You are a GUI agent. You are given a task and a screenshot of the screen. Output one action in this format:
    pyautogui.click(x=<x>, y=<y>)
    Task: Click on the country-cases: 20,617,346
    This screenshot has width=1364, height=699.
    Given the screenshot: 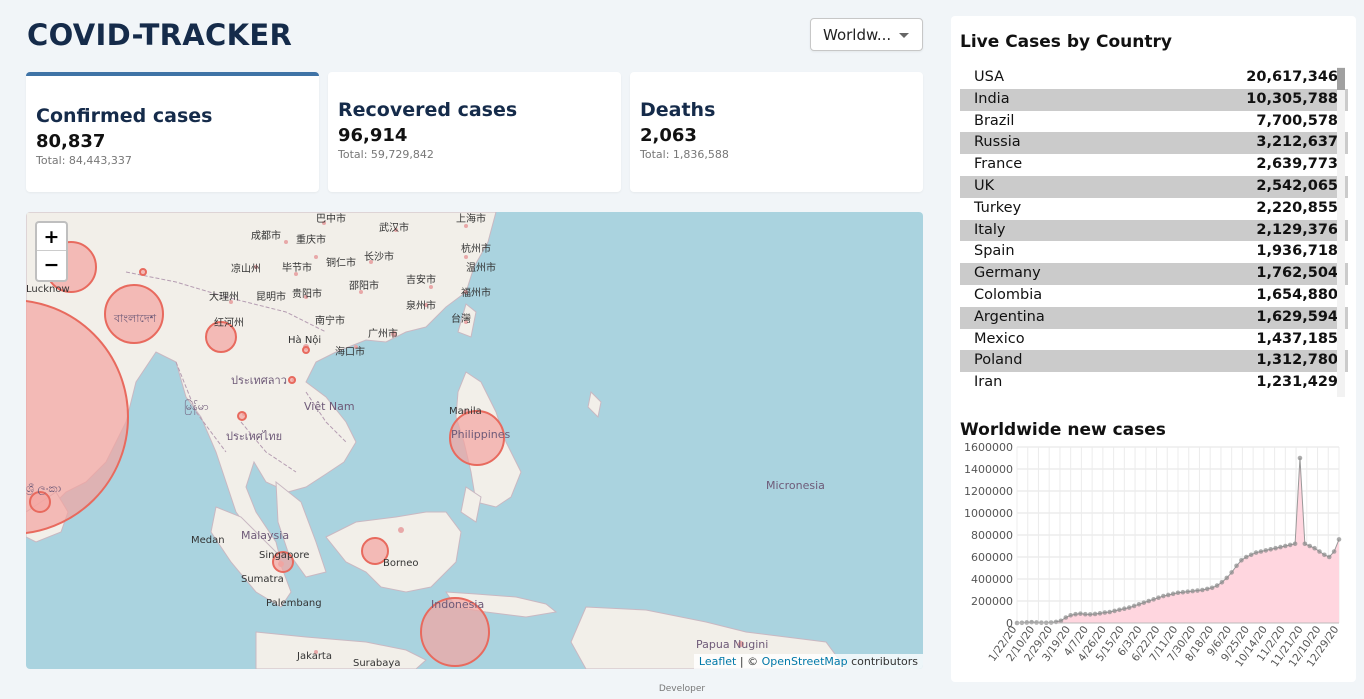 What is the action you would take?
    pyautogui.click(x=1292, y=77)
    